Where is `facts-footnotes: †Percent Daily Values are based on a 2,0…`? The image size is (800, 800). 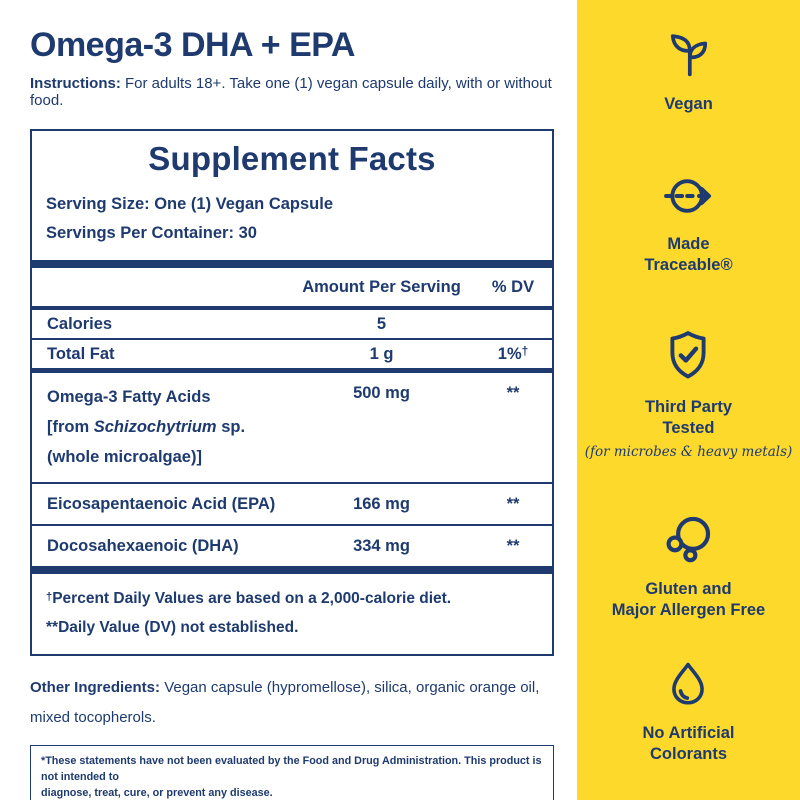 facts-footnotes: †Percent Daily Values are based on a 2,0… is located at coordinates (292, 614).